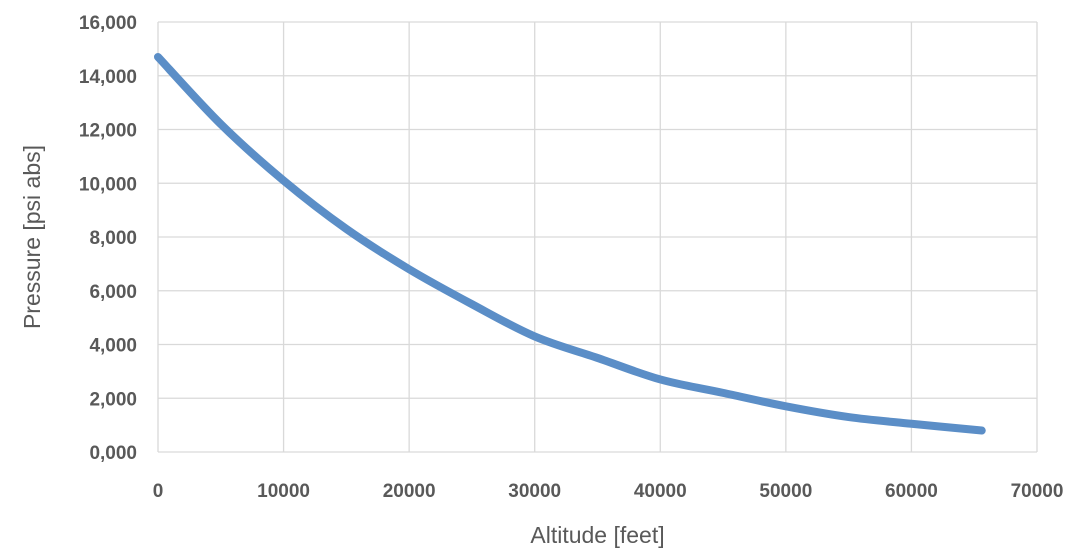 Image resolution: width=1078 pixels, height=553 pixels. What do you see at coordinates (409, 491) in the screenshot?
I see `x-tick-label: 20000` at bounding box center [409, 491].